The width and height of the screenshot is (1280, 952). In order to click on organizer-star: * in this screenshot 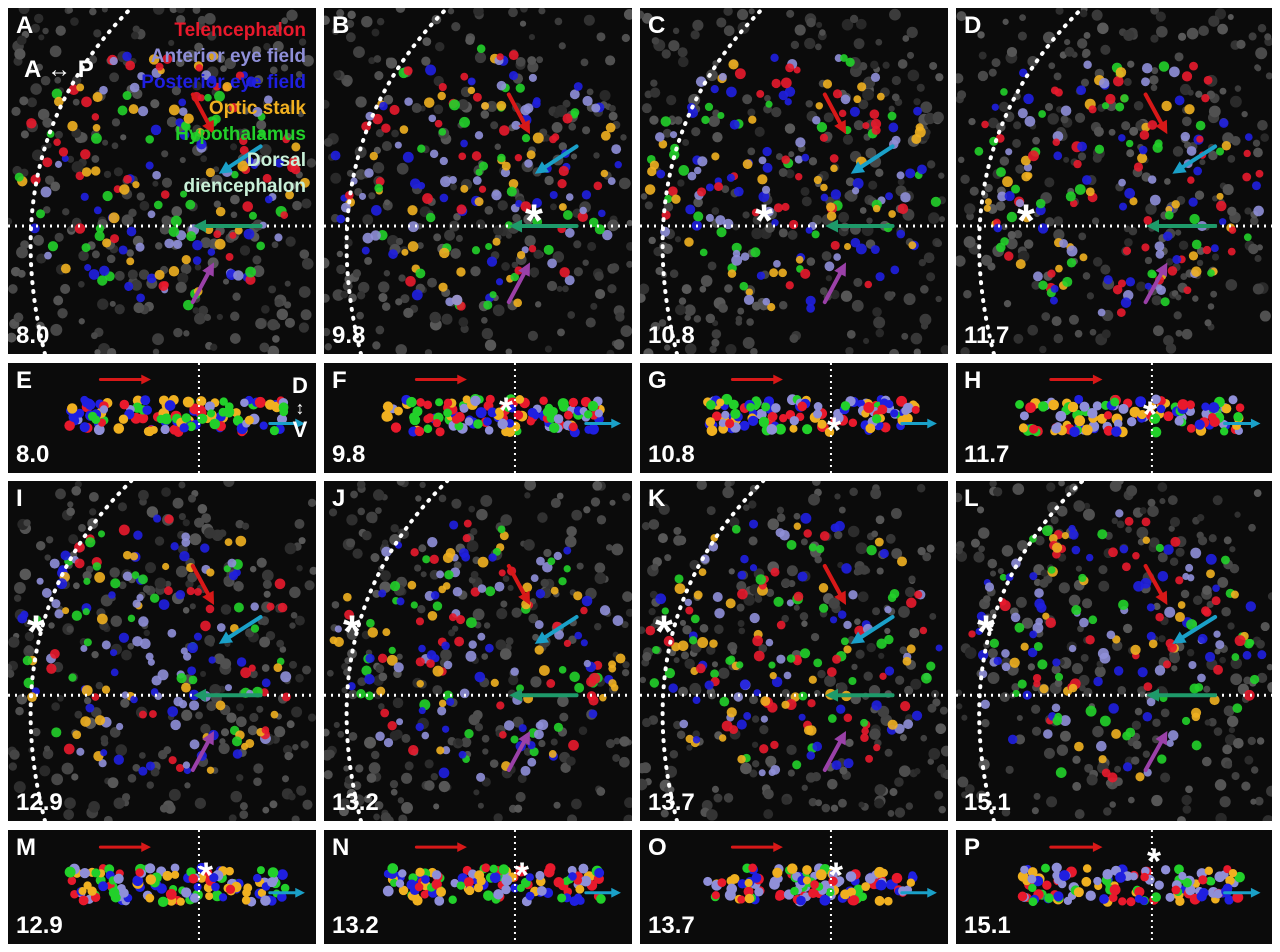, I will do `click(834, 430)`.